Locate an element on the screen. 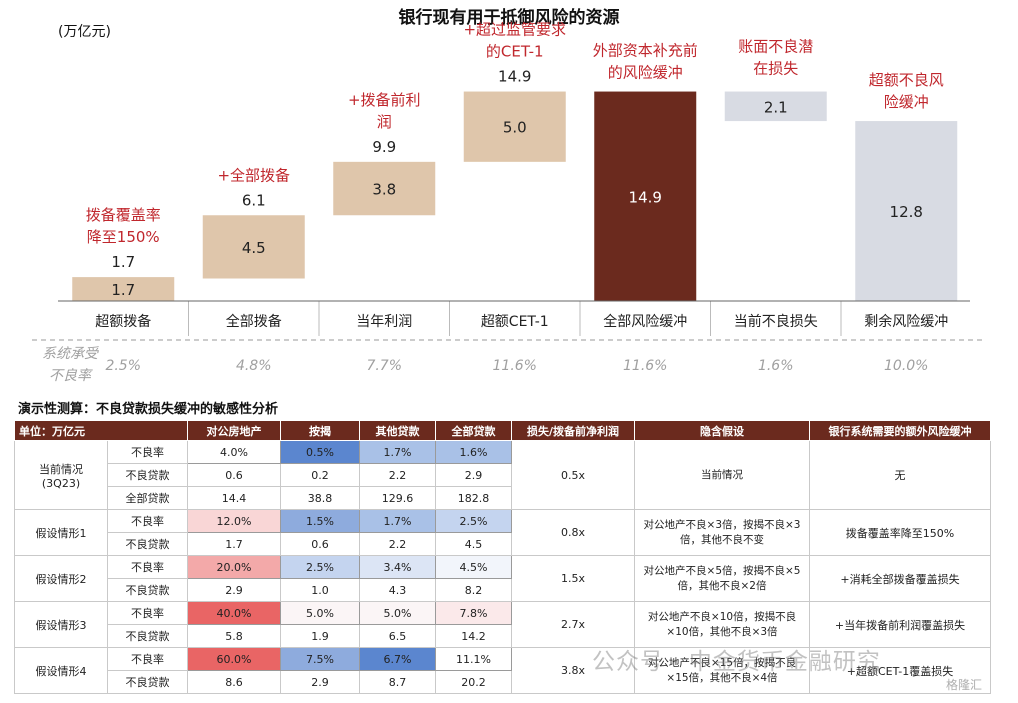  bar-total-label-2: 6.1 is located at coordinates (254, 200).